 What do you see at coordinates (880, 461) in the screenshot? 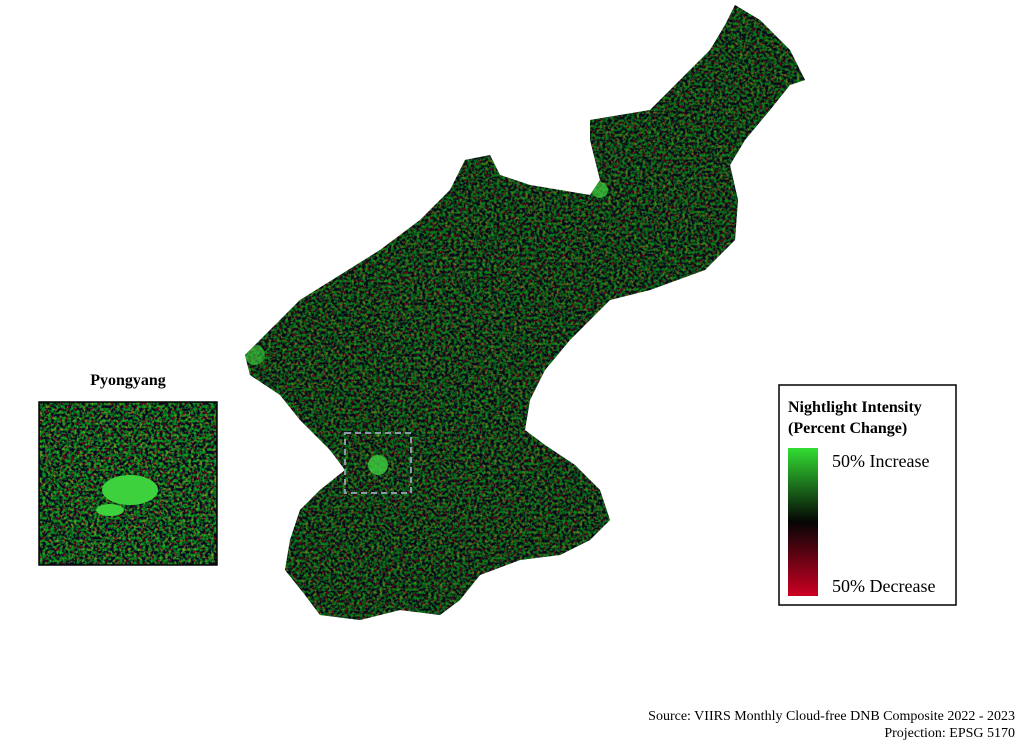
I see `legend-top-label: 50% Increase` at bounding box center [880, 461].